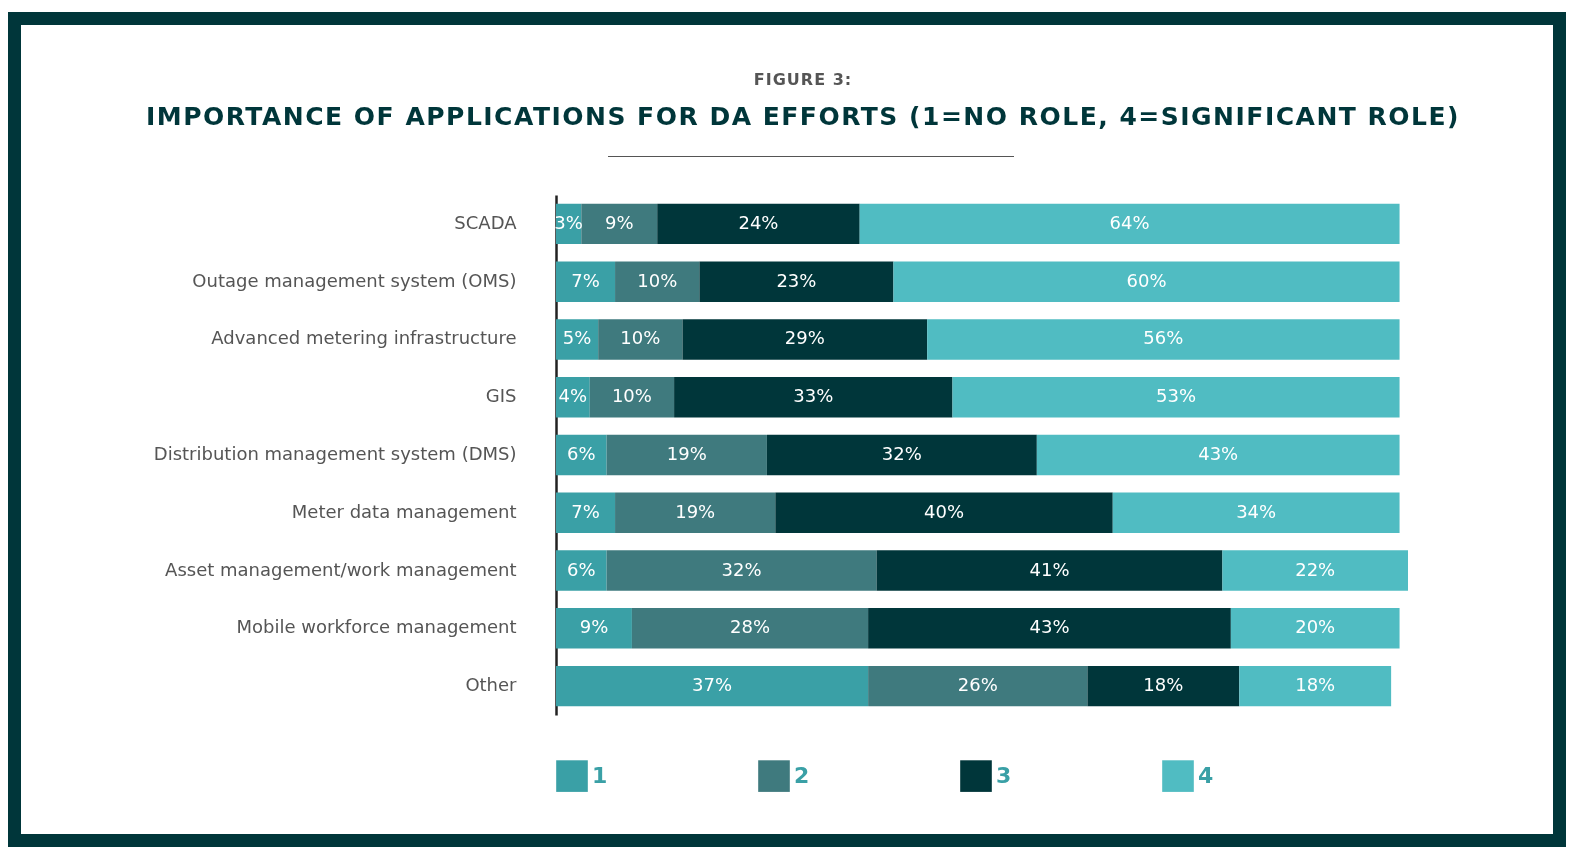 This screenshot has width=1592, height=859. What do you see at coordinates (803, 116) in the screenshot?
I see `chart-title: IMPORTANCE OF APPLICATIONS FOR DA EFFORTS (1=NO ROLE, 4=SIGNIFICANT ROLE)` at bounding box center [803, 116].